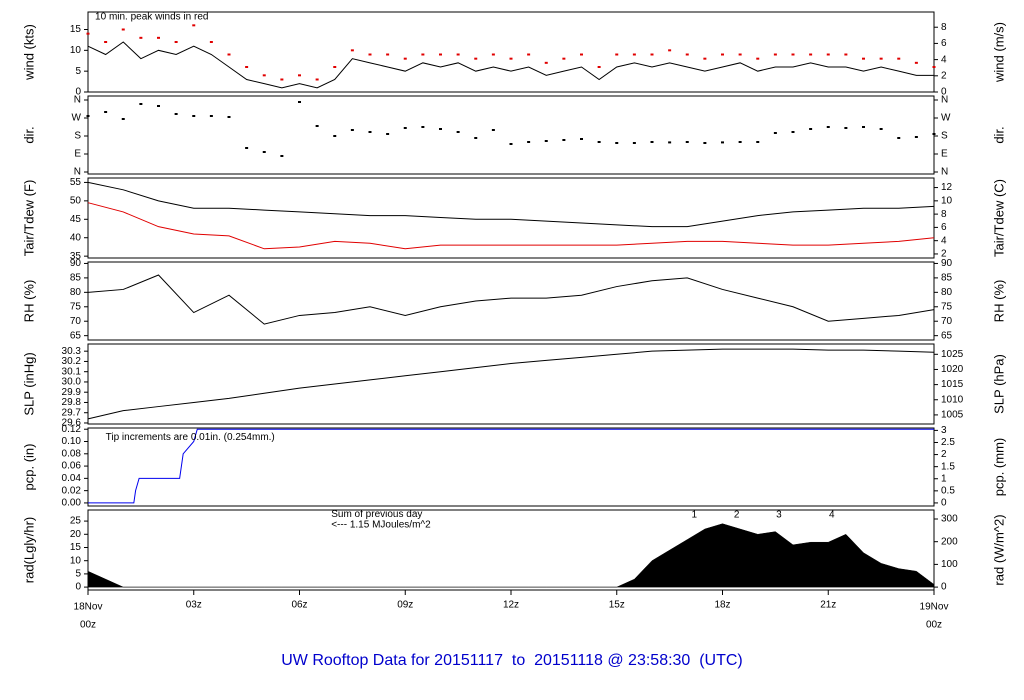 This screenshot has height=700, width=1024. Describe the element at coordinates (722, 605) in the screenshot. I see `x-tick-label: 18z` at that location.